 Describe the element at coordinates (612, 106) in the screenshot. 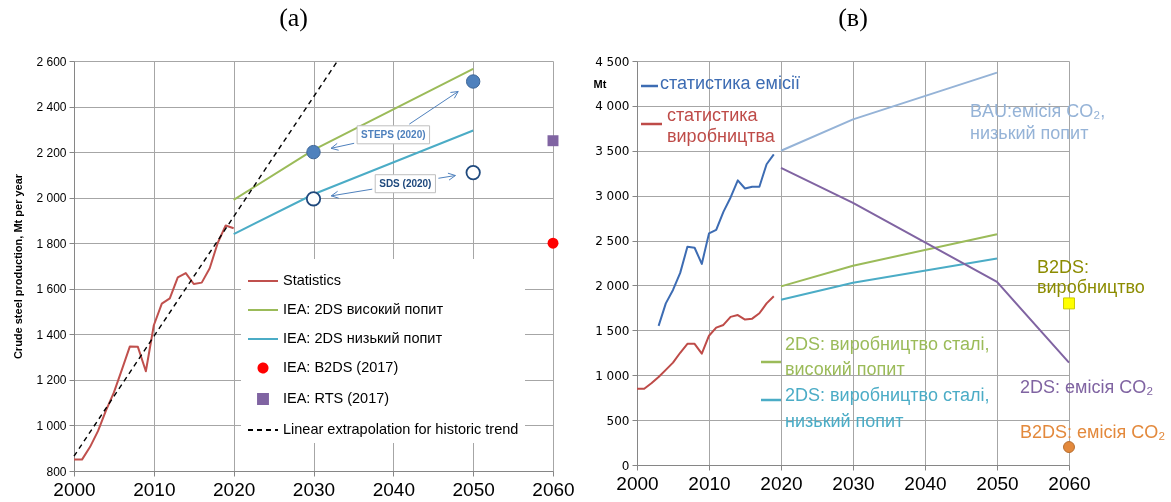

I see `y-tick-label: 4 000` at that location.